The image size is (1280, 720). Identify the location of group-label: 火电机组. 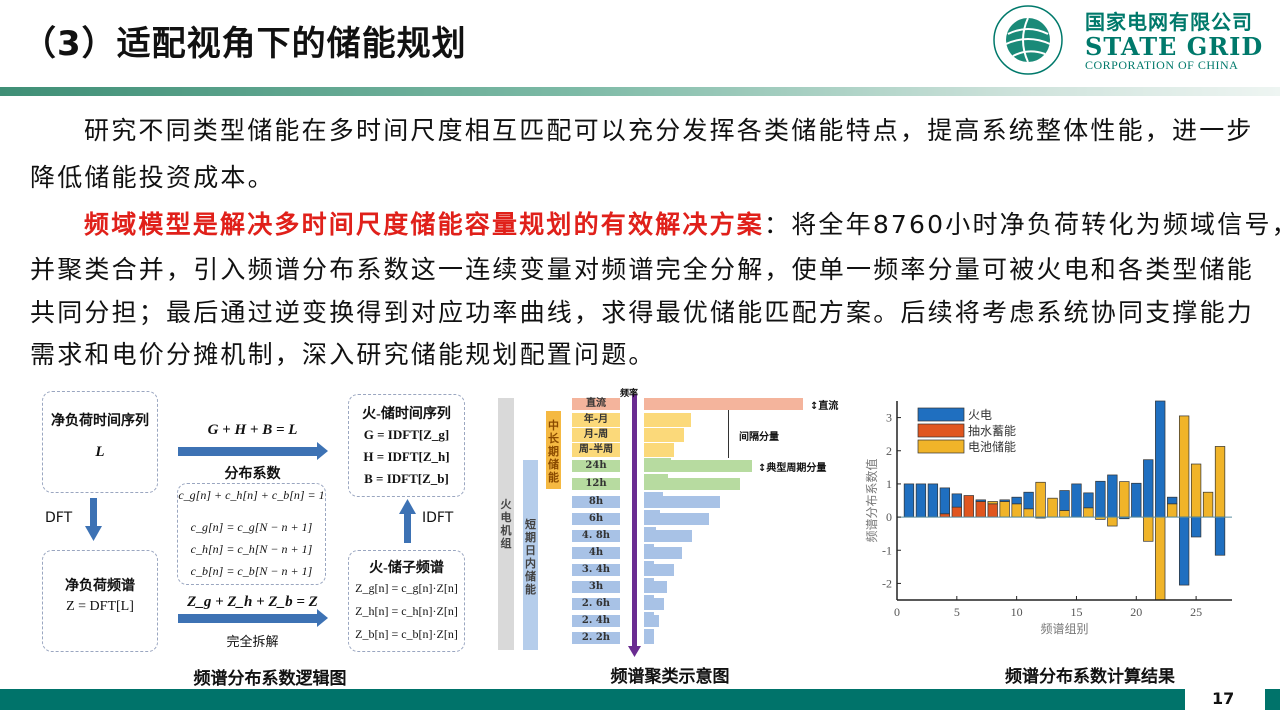
(506, 524).